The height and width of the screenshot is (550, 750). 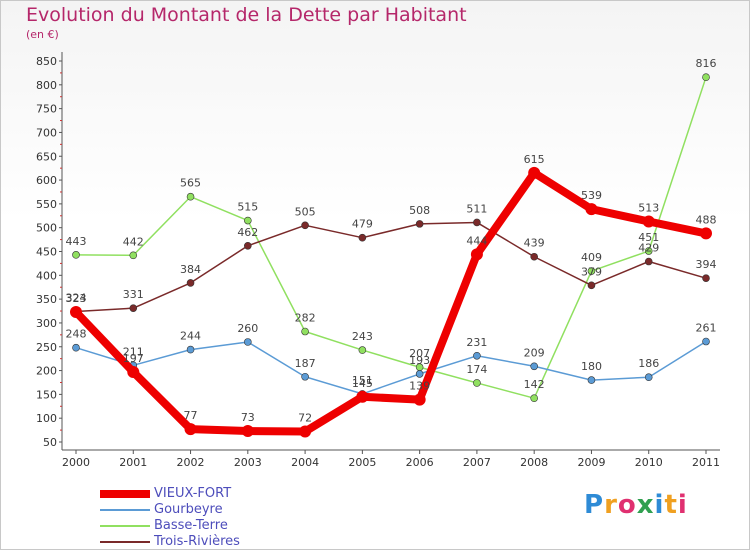 What do you see at coordinates (133, 462) in the screenshot?
I see `x-tick-label: 2001` at bounding box center [133, 462].